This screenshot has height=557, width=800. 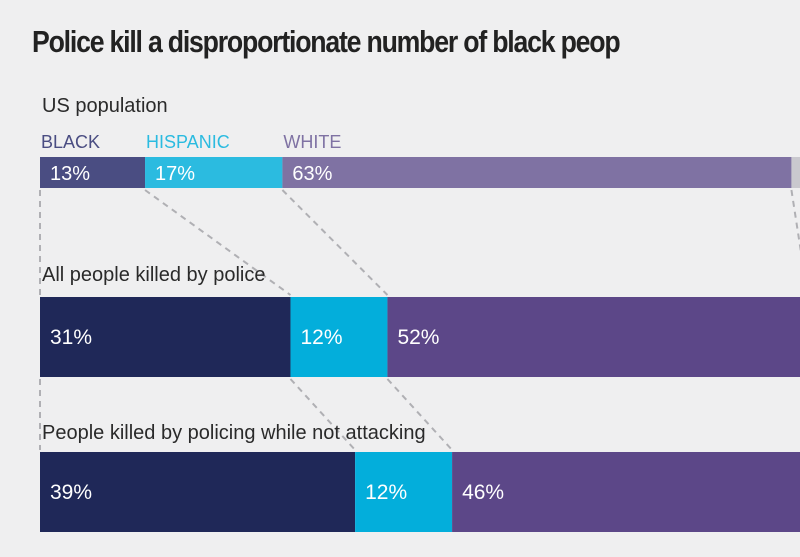 What do you see at coordinates (71, 492) in the screenshot?
I see `value-label: 39%` at bounding box center [71, 492].